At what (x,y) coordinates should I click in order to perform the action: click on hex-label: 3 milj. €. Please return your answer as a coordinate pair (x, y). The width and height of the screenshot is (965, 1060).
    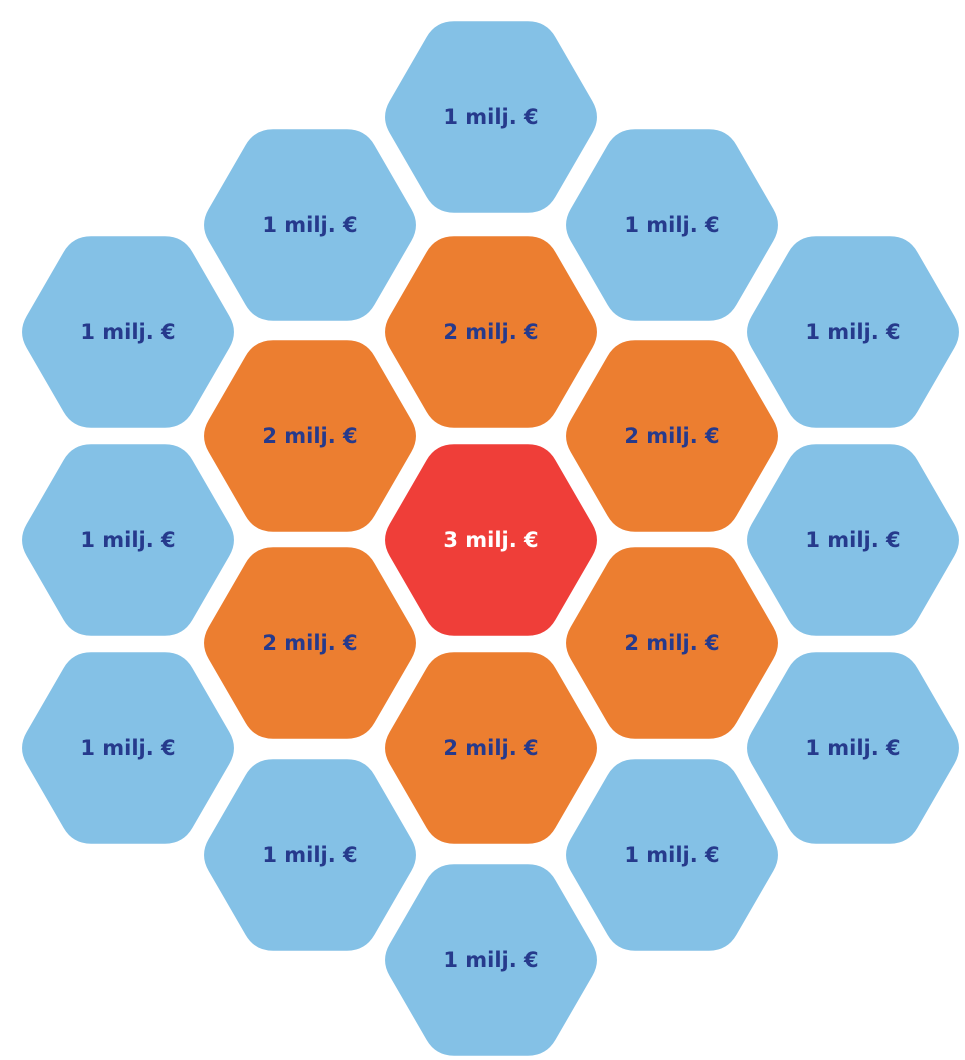
    Looking at the image, I should click on (490, 540).